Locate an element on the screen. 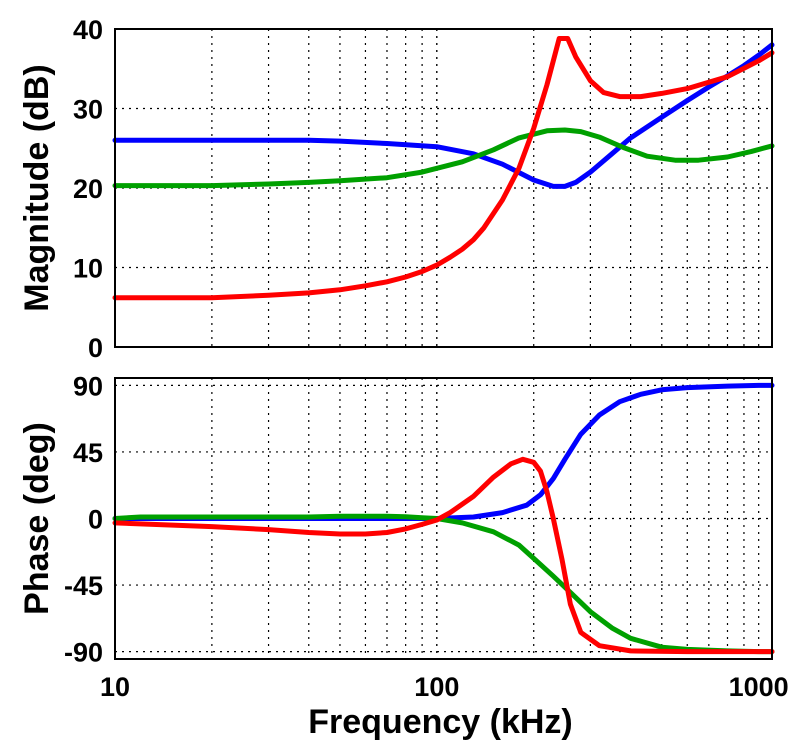 The image size is (789, 748). magnitude-ytick-label: 40 is located at coordinates (88, 30).